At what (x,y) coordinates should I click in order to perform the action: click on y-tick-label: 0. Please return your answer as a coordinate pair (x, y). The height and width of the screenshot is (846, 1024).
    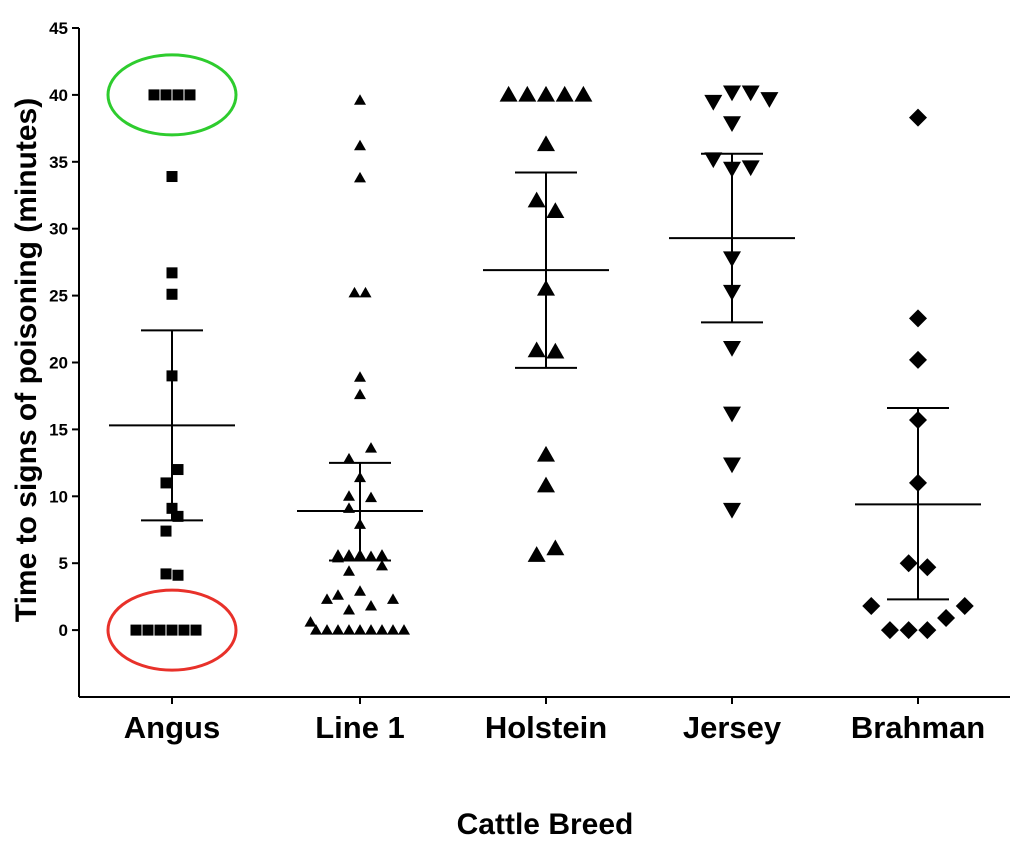
    Looking at the image, I should click on (63, 630).